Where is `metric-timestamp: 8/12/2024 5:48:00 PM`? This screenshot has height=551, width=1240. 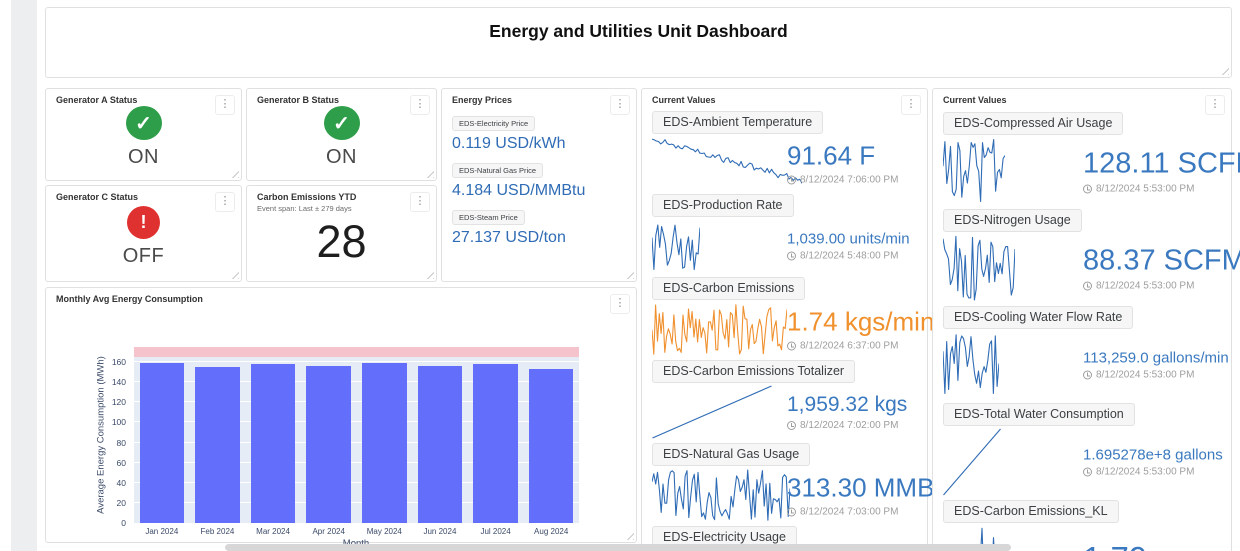 metric-timestamp: 8/12/2024 5:48:00 PM is located at coordinates (848, 256).